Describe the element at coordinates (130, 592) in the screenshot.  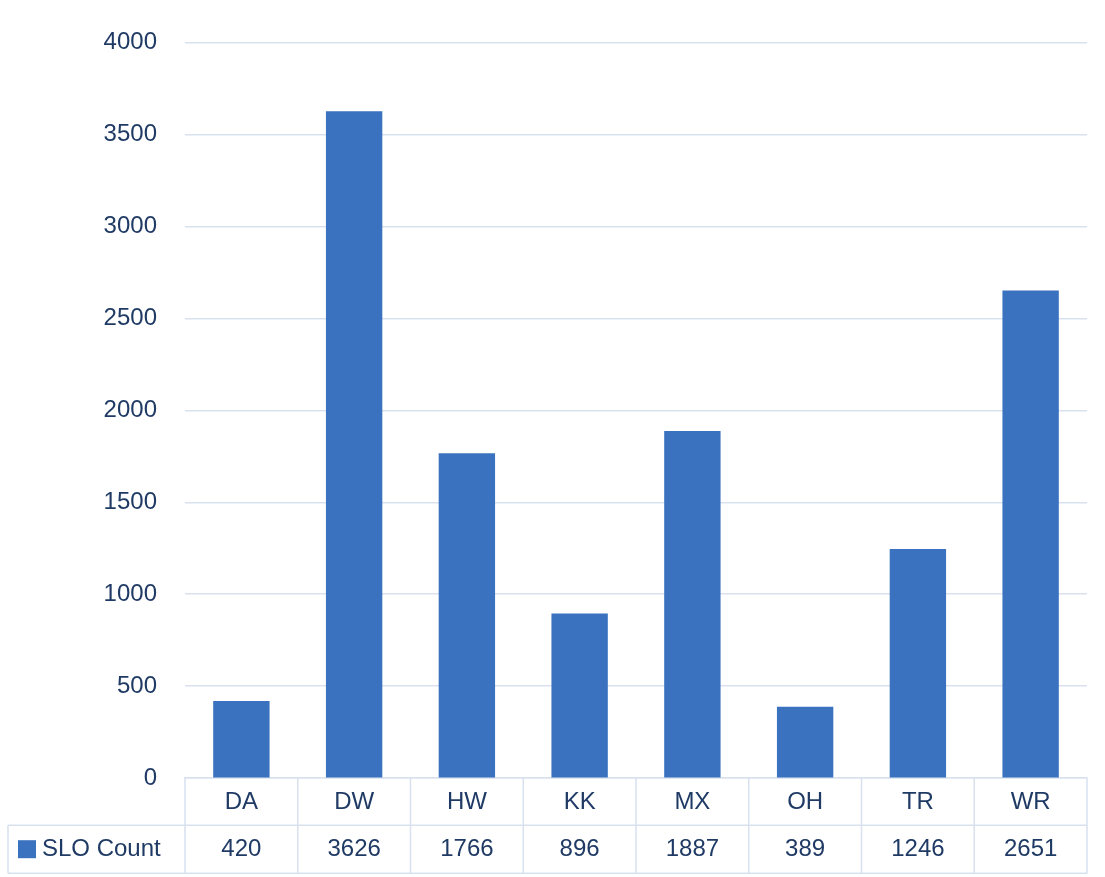
I see `y-tick-label: 1000` at that location.